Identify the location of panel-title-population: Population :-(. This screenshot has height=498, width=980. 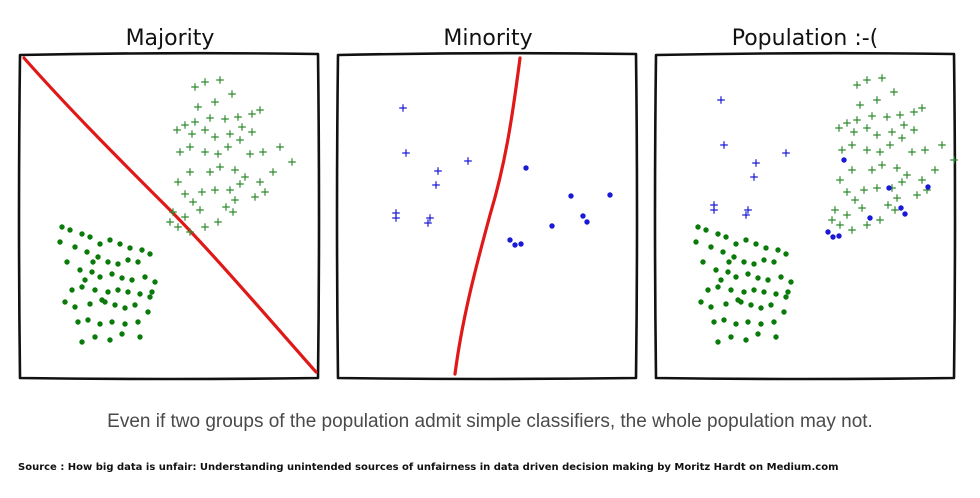
(805, 38).